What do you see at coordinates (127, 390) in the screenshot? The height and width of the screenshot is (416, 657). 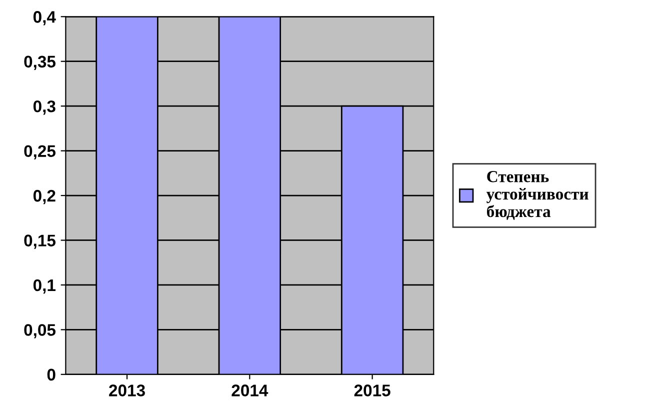 I see `x-tick-label: 2013` at bounding box center [127, 390].